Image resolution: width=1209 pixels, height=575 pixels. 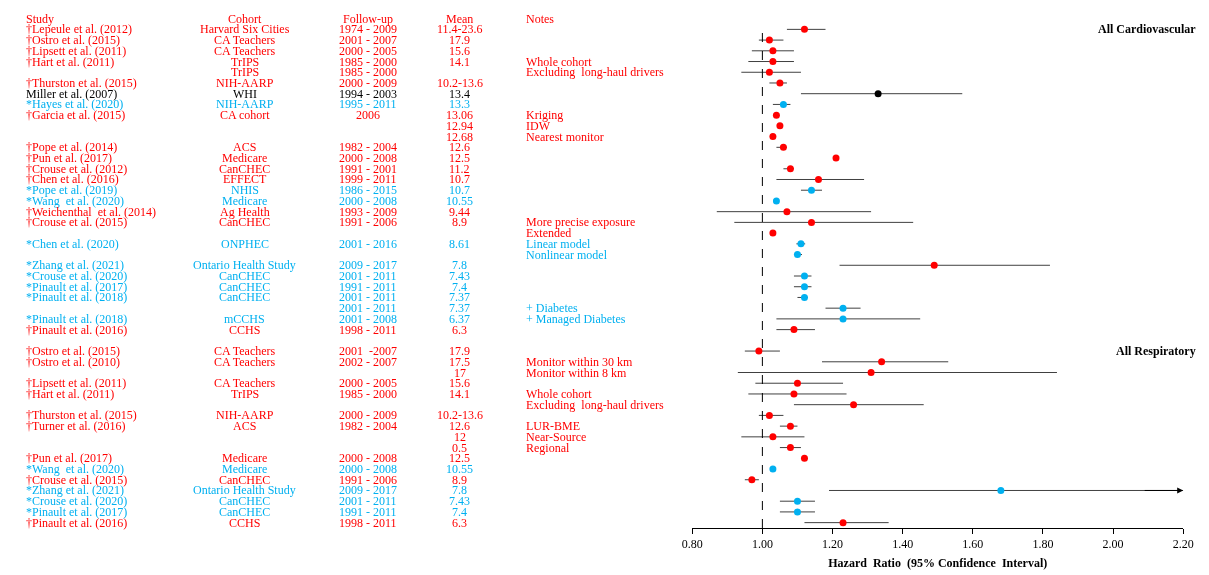 I want to click on category-label: *Pinault et al. (2018), so click(x=77, y=319).